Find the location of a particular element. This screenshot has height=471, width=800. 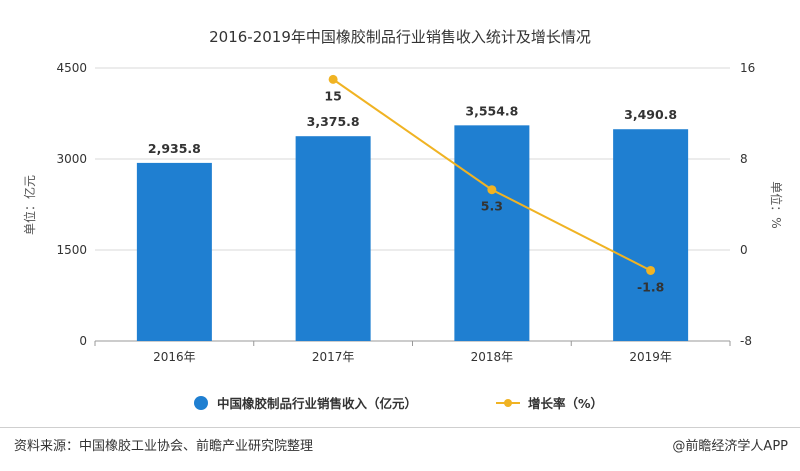

line-value-label: 15 is located at coordinates (332, 95).